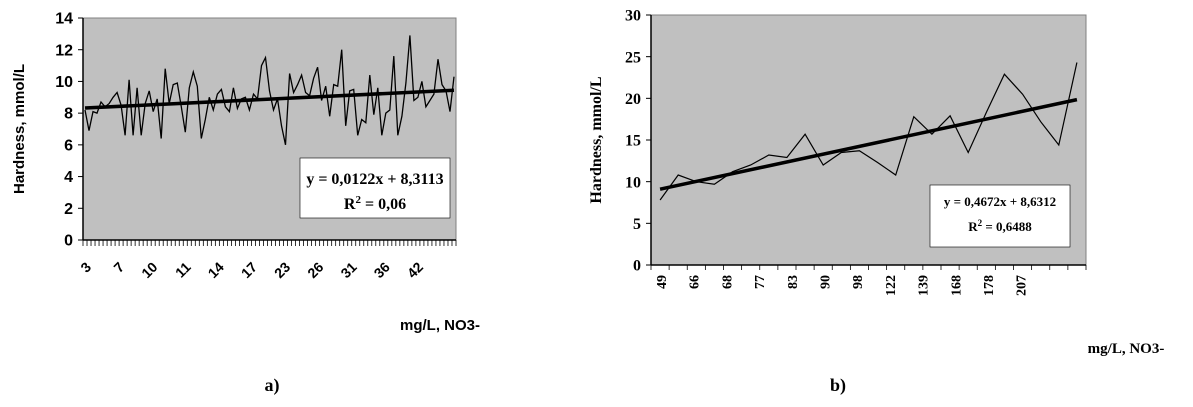  I want to click on chart-b-y-tick-label: 25, so click(633, 57).